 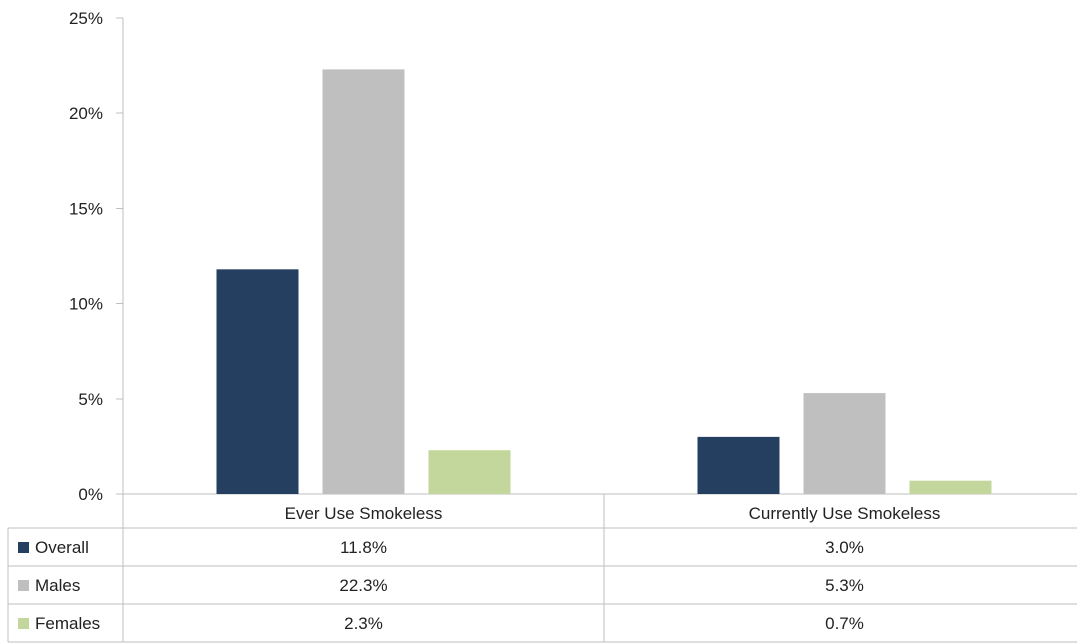 What do you see at coordinates (363, 585) in the screenshot?
I see `data-label: 22.3%` at bounding box center [363, 585].